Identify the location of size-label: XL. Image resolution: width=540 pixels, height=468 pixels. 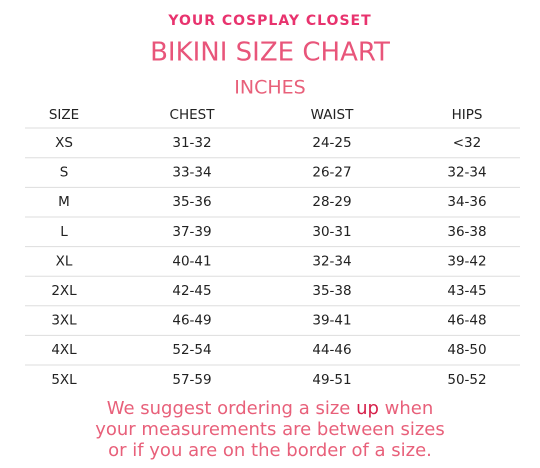
(64, 261).